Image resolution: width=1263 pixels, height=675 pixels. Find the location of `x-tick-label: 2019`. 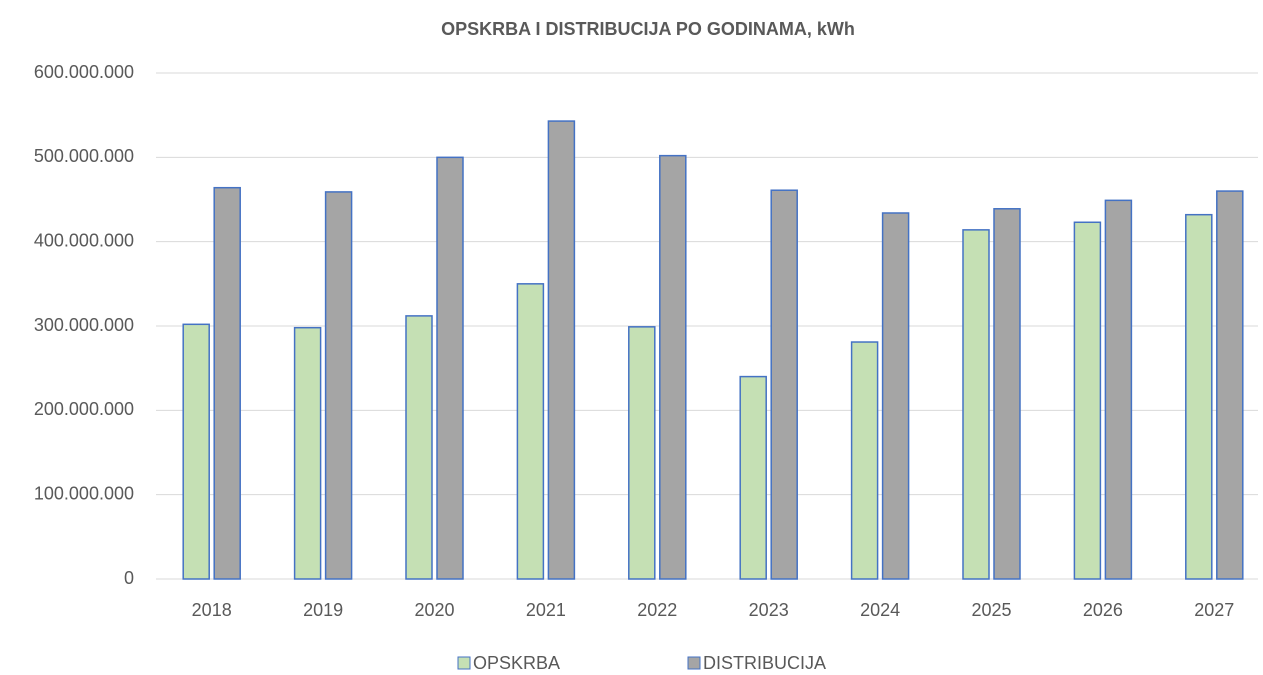

x-tick-label: 2019 is located at coordinates (323, 610).